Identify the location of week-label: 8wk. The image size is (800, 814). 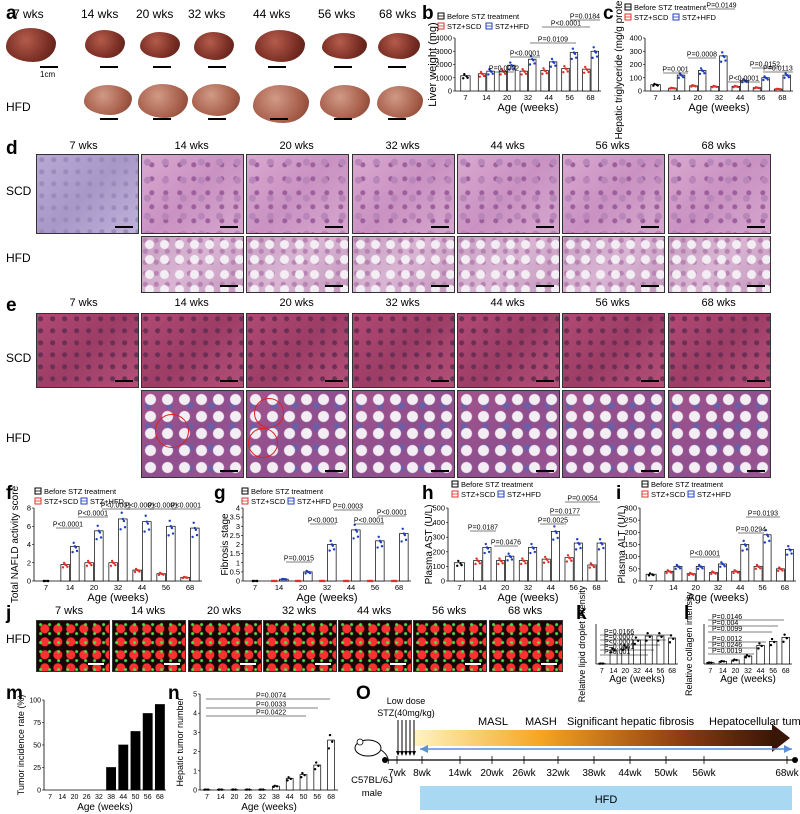
(422, 773).